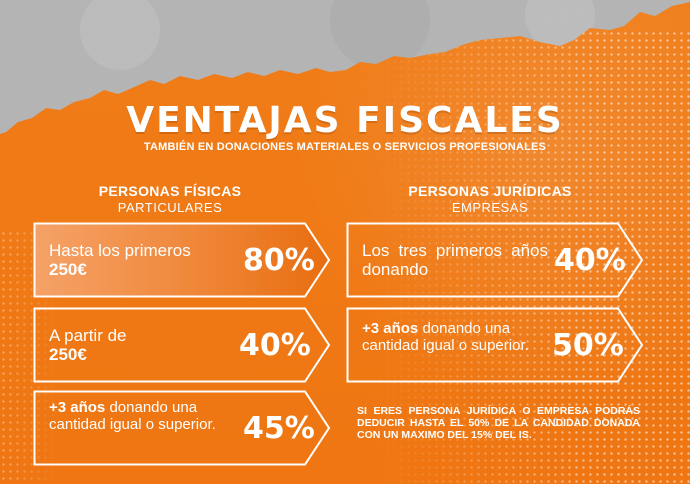 The width and height of the screenshot is (690, 484). I want to click on benefit-card: Los tres primeros años donando 40%, so click(495, 260).